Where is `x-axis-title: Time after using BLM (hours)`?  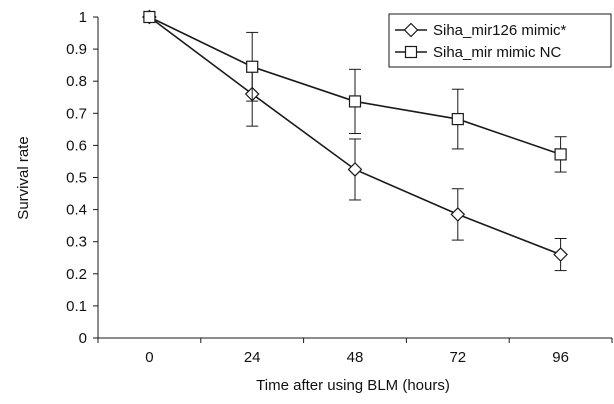
x-axis-title: Time after using BLM (hours) is located at coordinates (353, 385).